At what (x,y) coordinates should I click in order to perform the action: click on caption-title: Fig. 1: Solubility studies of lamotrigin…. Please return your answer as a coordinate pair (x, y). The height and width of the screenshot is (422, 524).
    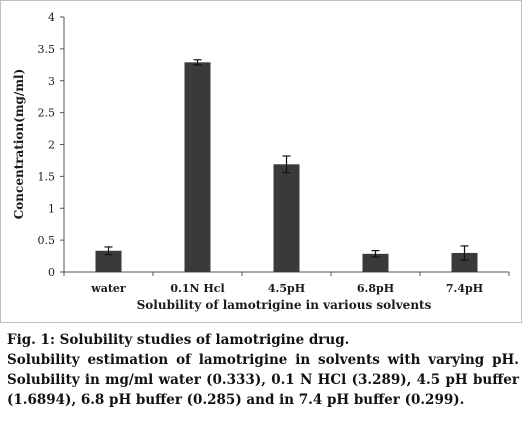
    Looking at the image, I should click on (178, 340).